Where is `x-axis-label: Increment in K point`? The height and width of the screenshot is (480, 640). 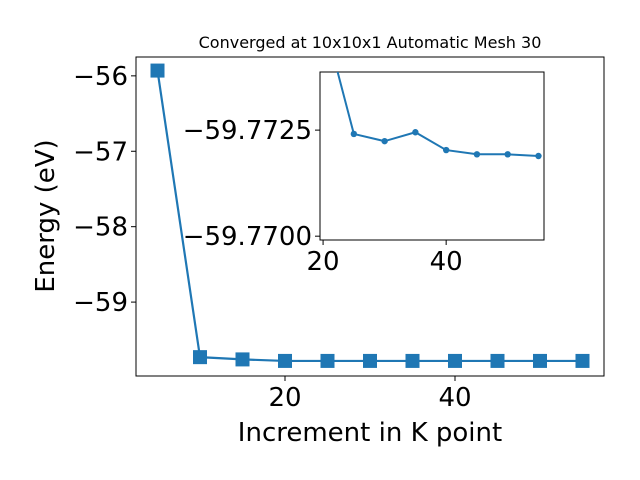 x-axis-label: Increment in K point is located at coordinates (370, 433).